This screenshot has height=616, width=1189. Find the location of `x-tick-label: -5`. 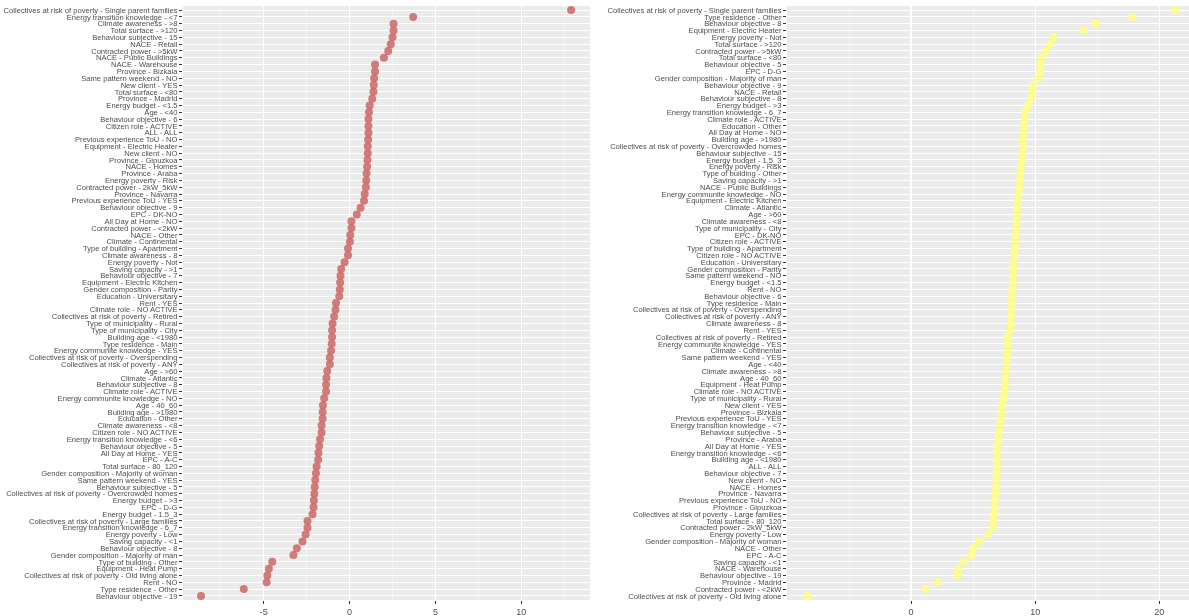

x-tick-label: -5 is located at coordinates (263, 611).